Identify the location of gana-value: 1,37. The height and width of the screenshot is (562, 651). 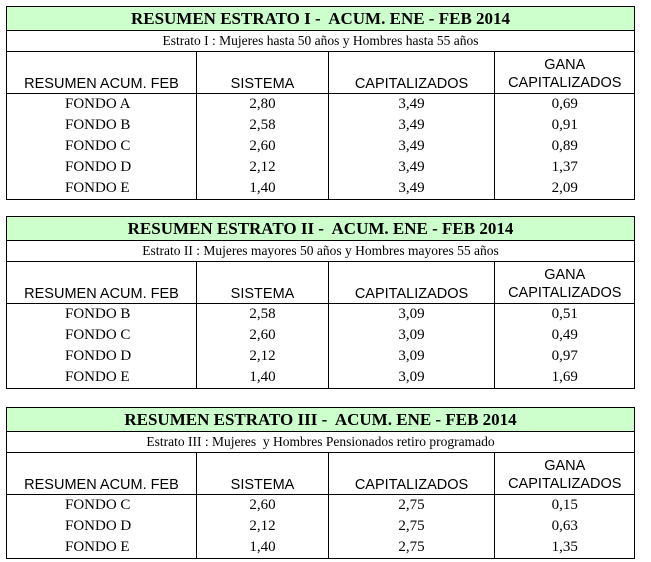
(564, 167).